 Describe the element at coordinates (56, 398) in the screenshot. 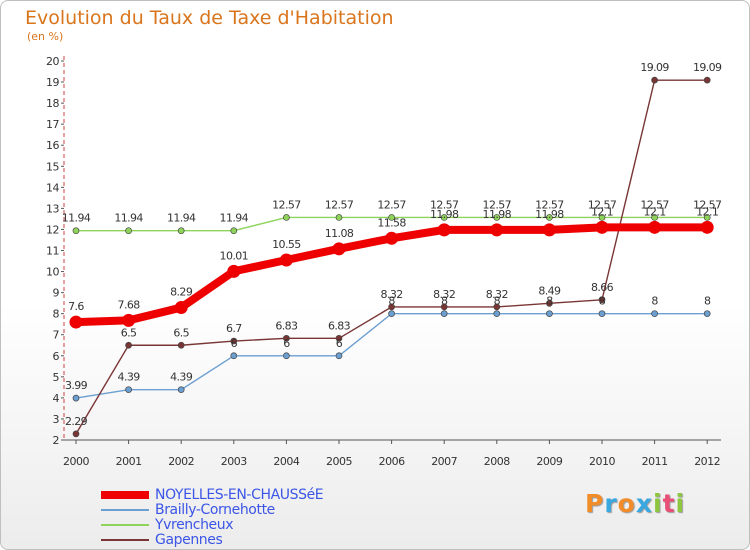

I see `y-tick-label: 4` at that location.